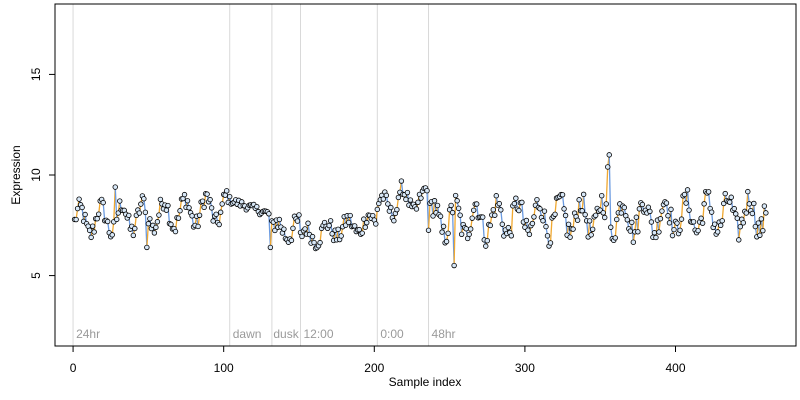 The height and width of the screenshot is (400, 800). Describe the element at coordinates (319, 334) in the screenshot. I see `time-annotation: 12:00` at that location.